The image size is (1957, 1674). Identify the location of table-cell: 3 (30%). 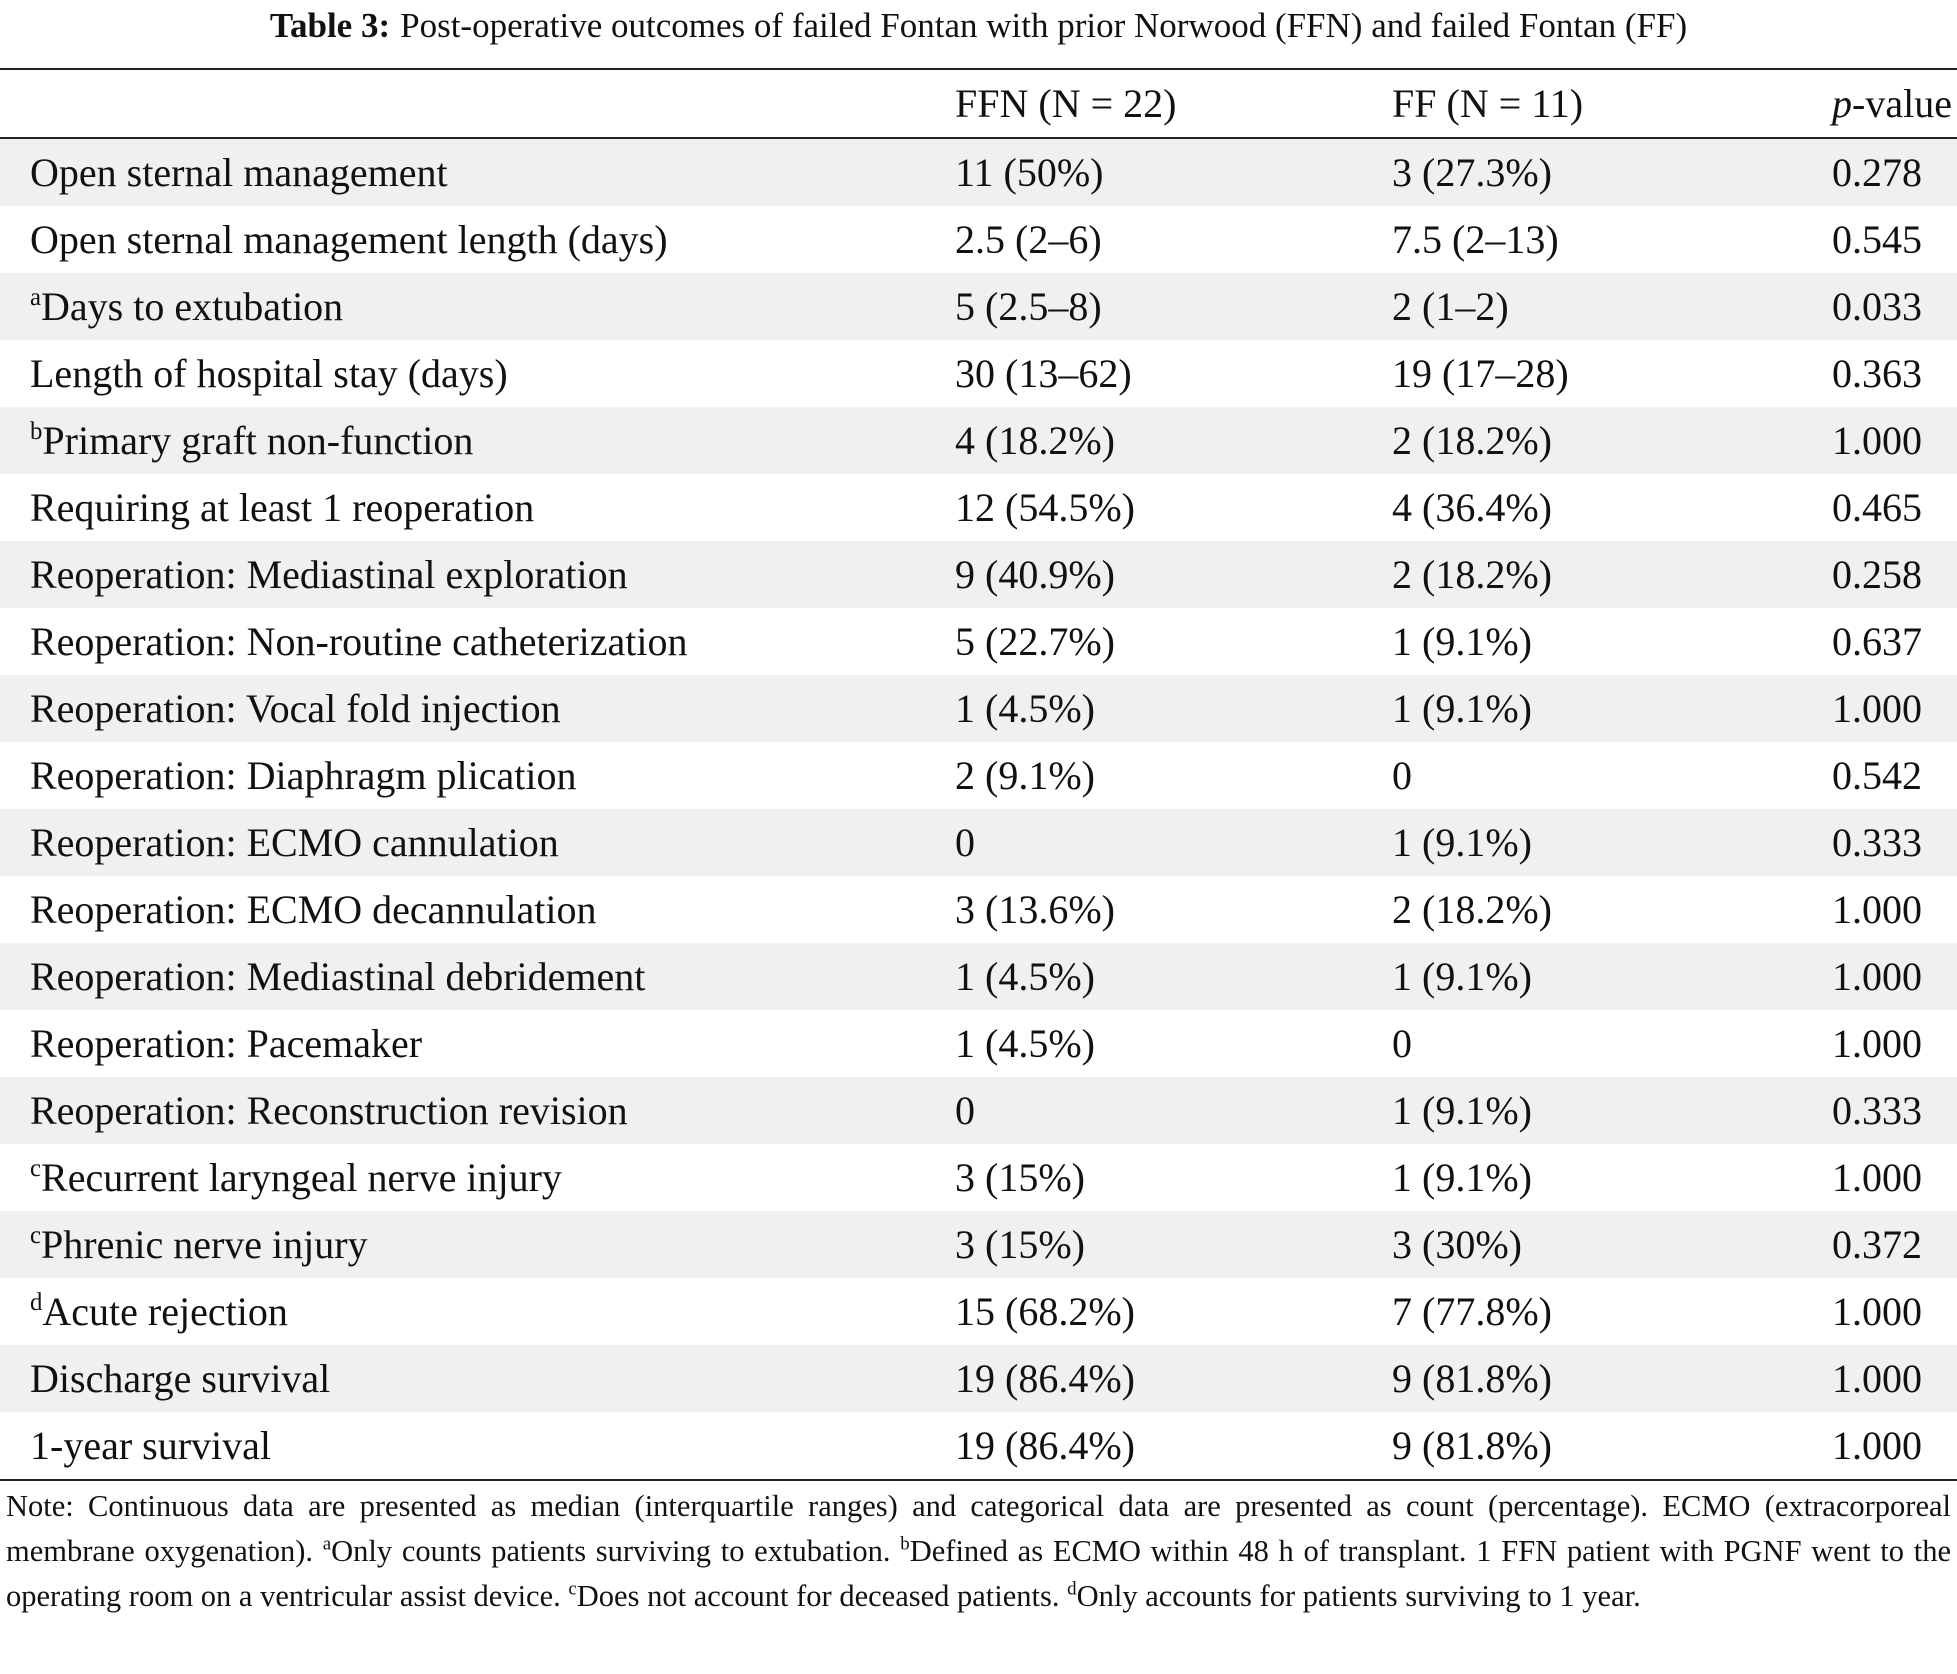
(1457, 1244).